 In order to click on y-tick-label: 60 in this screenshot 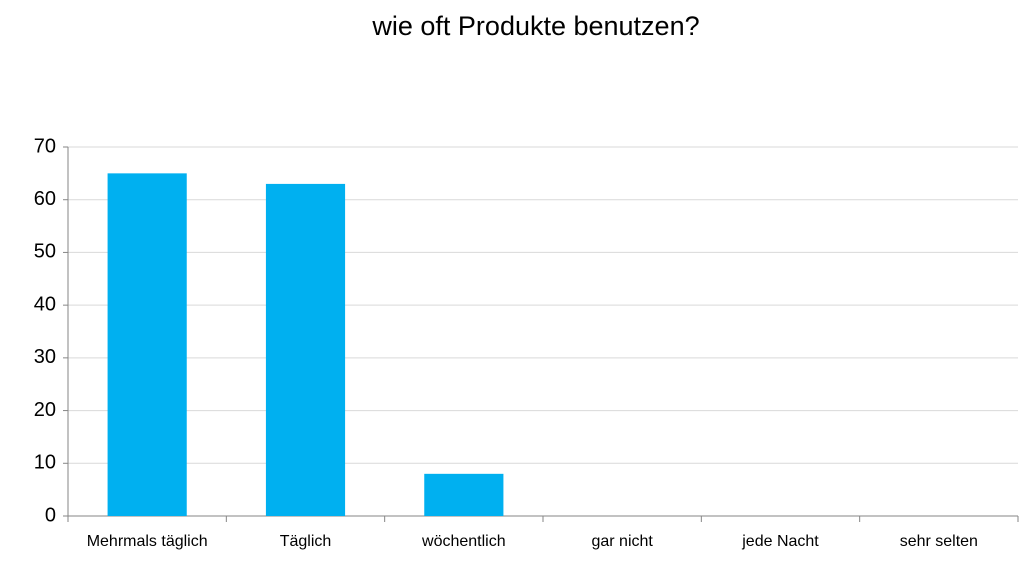, I will do `click(45, 199)`.